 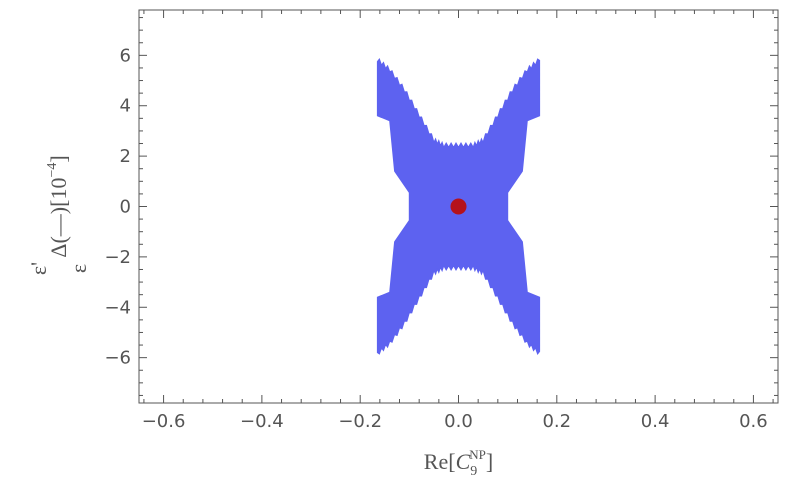 What do you see at coordinates (556, 421) in the screenshot?
I see `x-tick-label: 0.2` at bounding box center [556, 421].